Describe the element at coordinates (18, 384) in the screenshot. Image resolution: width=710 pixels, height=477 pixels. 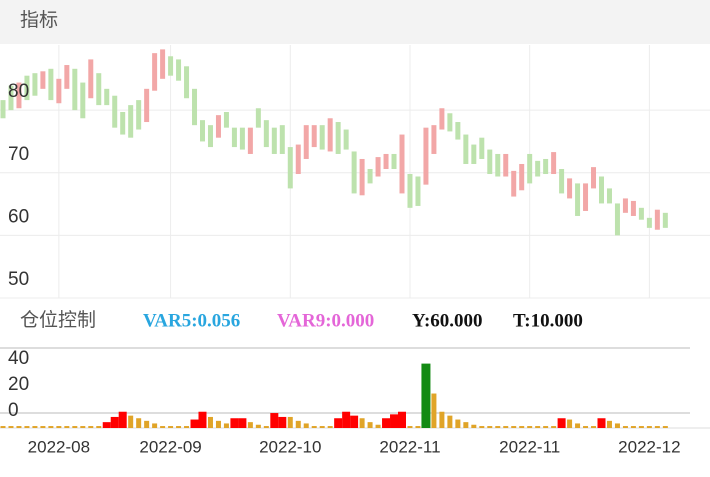
I see `y-tick-label: 20` at that location.